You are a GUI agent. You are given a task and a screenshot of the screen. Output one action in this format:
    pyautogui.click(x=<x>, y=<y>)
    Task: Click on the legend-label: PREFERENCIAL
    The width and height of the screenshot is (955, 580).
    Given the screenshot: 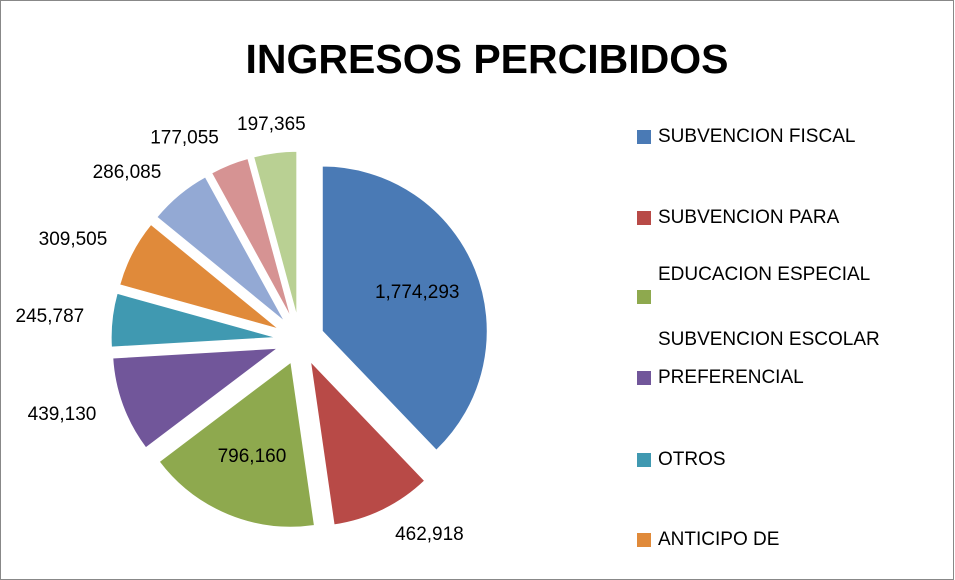 What is the action you would take?
    pyautogui.click(x=731, y=377)
    